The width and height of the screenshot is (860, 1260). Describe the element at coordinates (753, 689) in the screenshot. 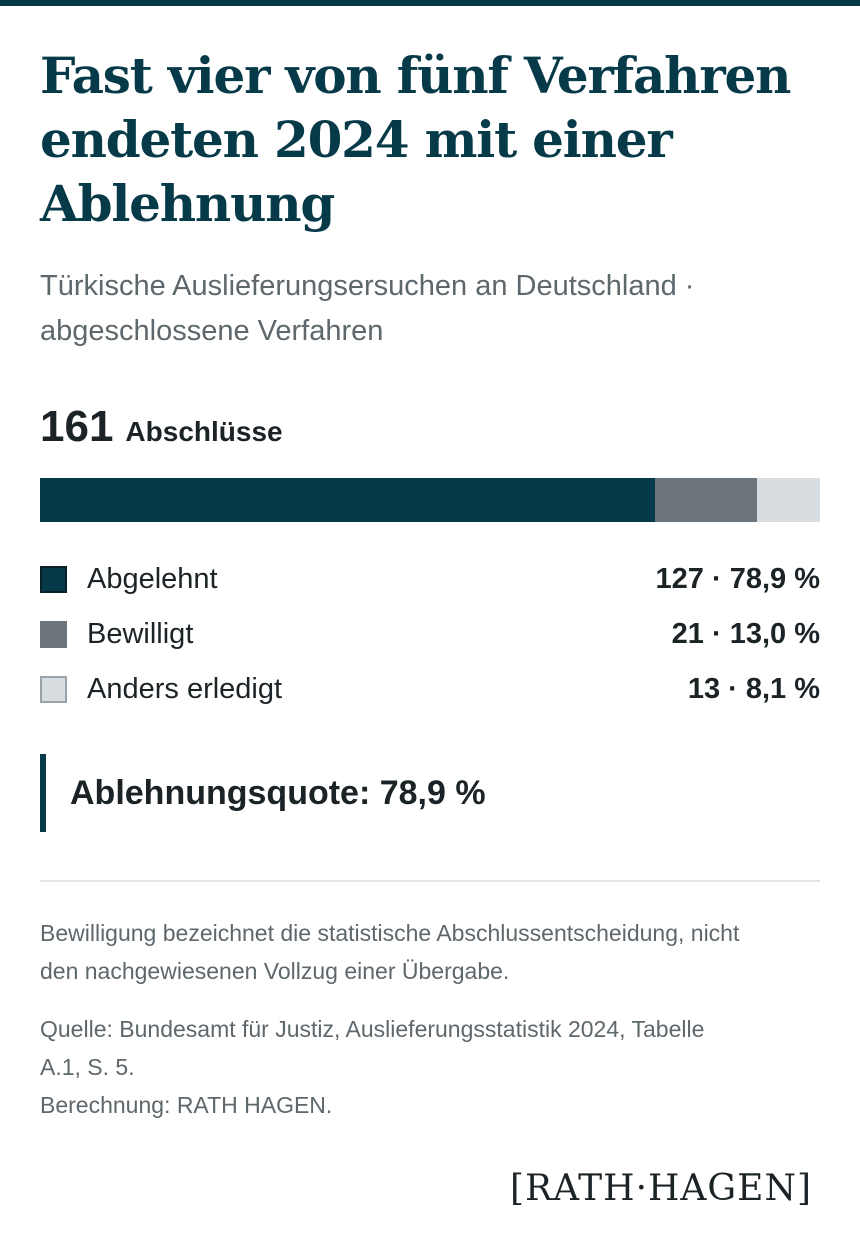

I see `legend-value: 13 · 8,1 %` at that location.